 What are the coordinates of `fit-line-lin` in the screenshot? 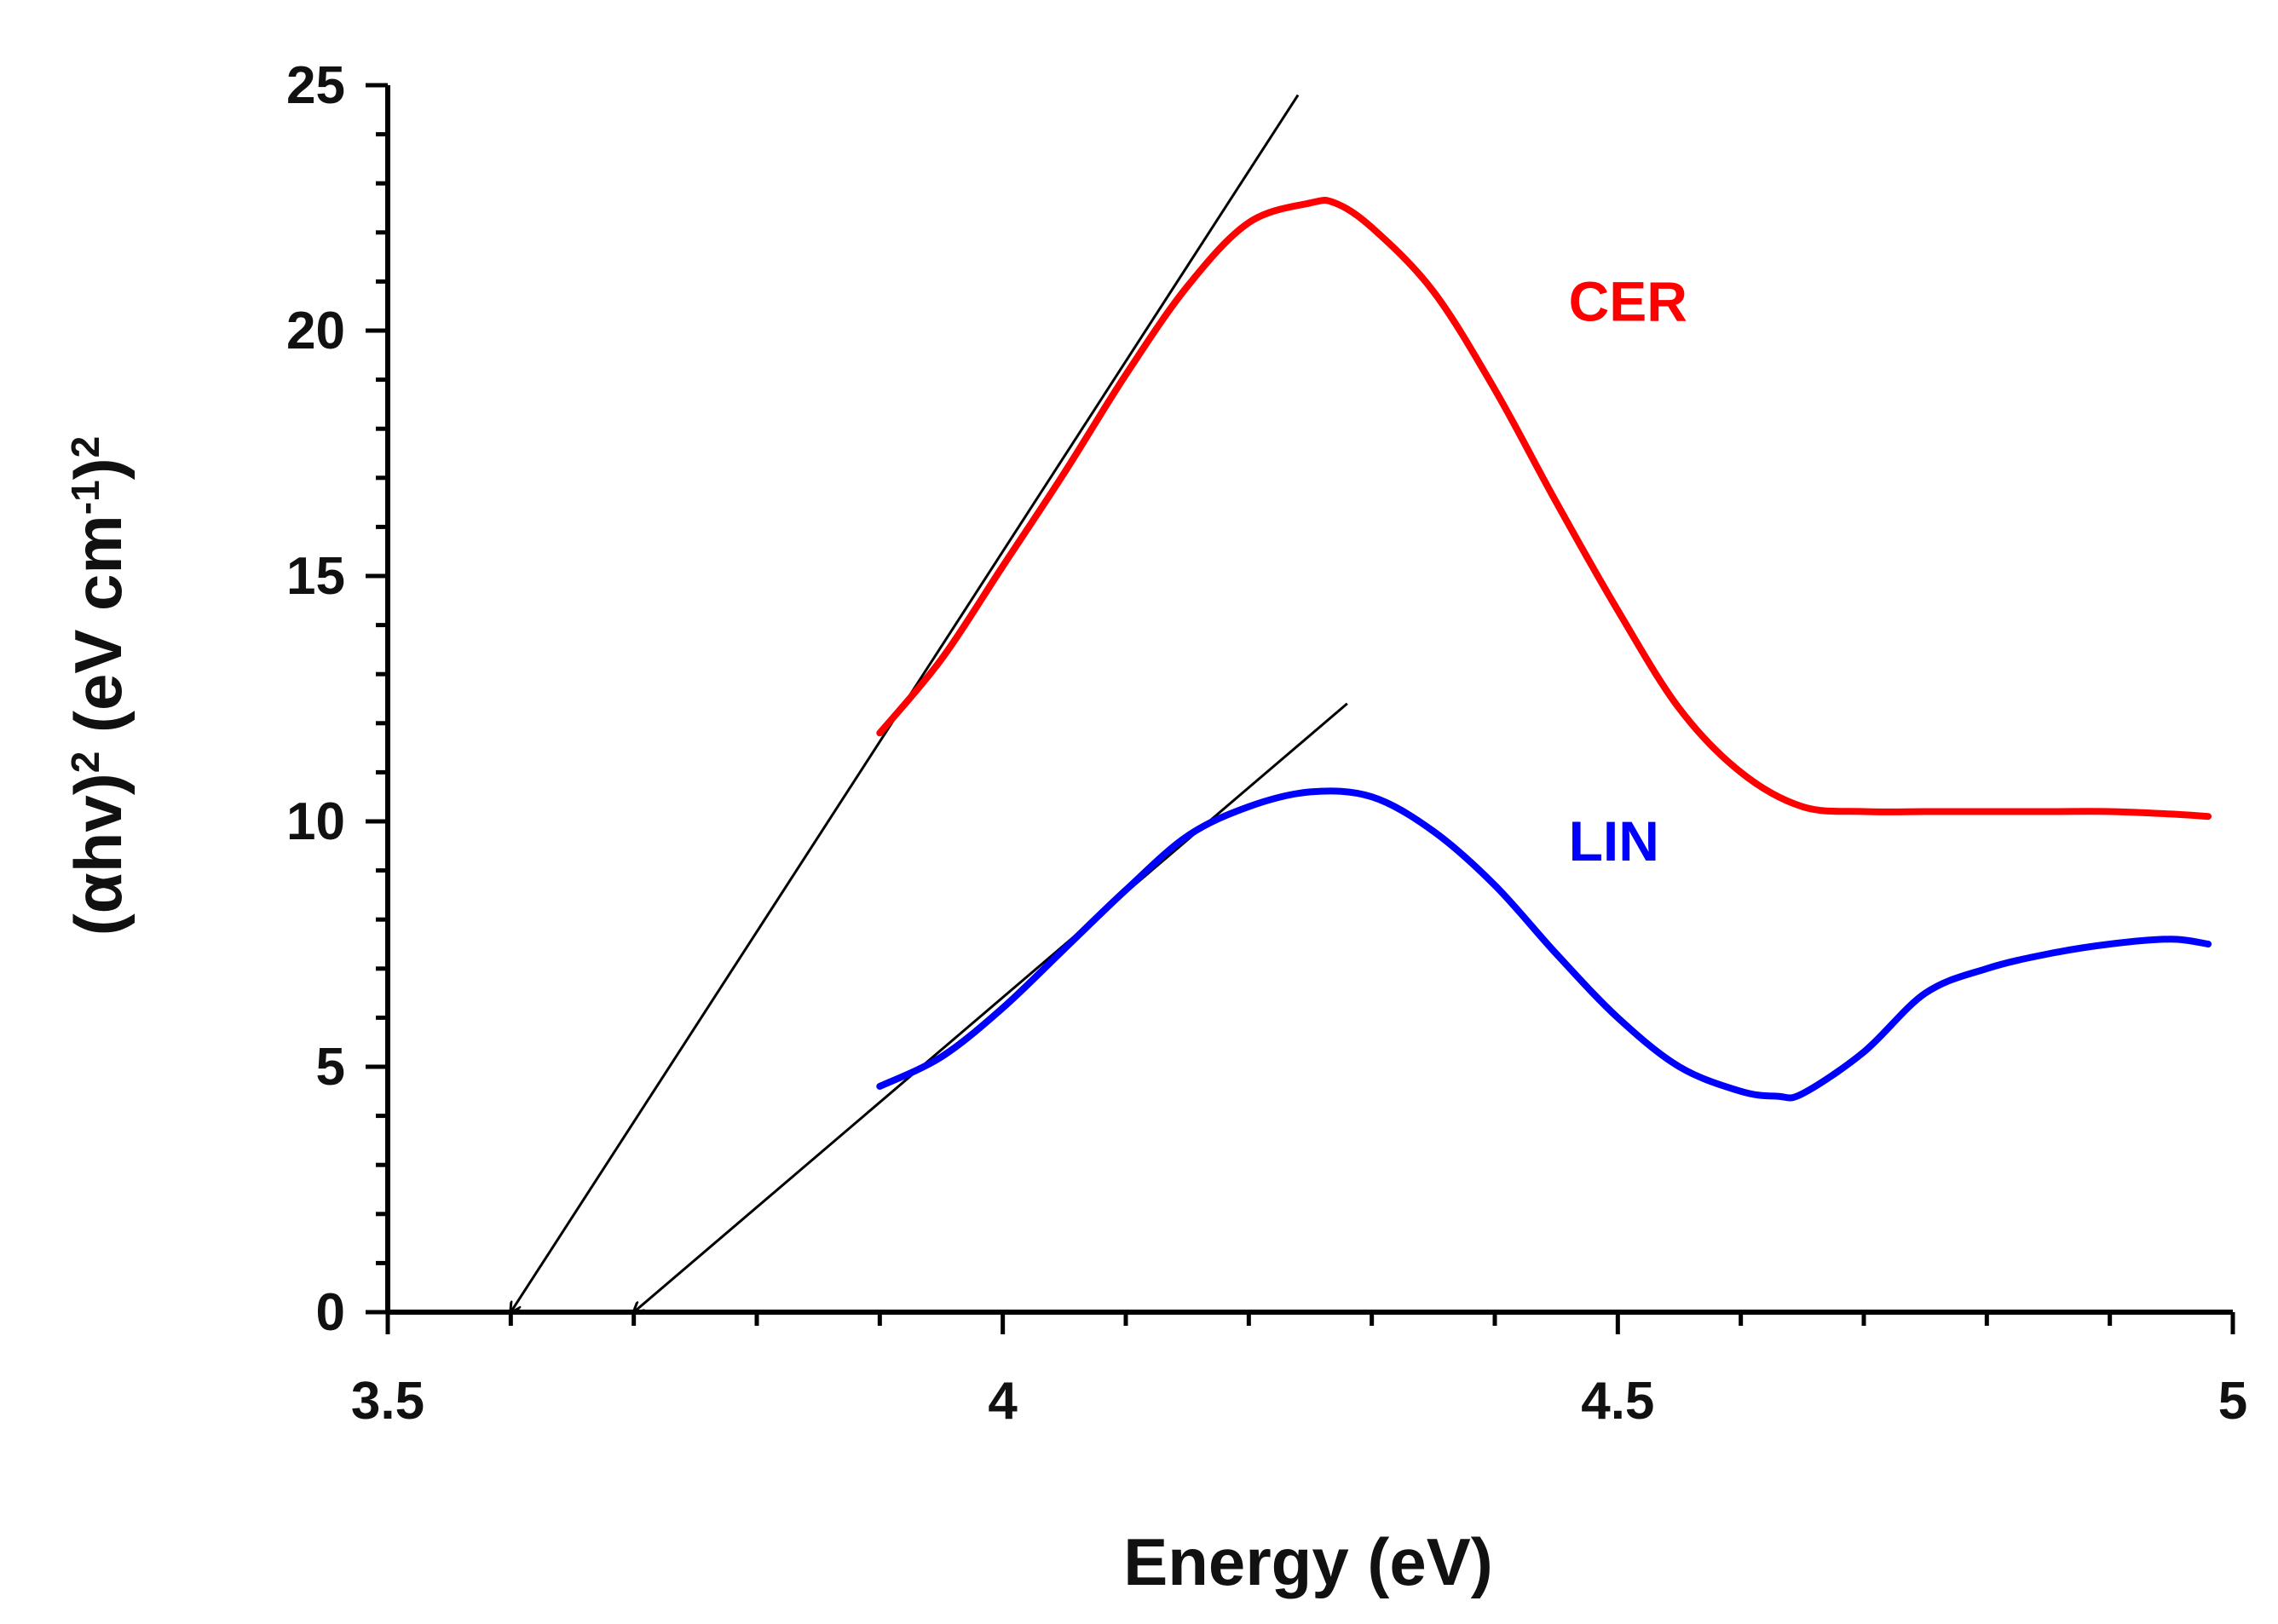 It's located at (991, 1007).